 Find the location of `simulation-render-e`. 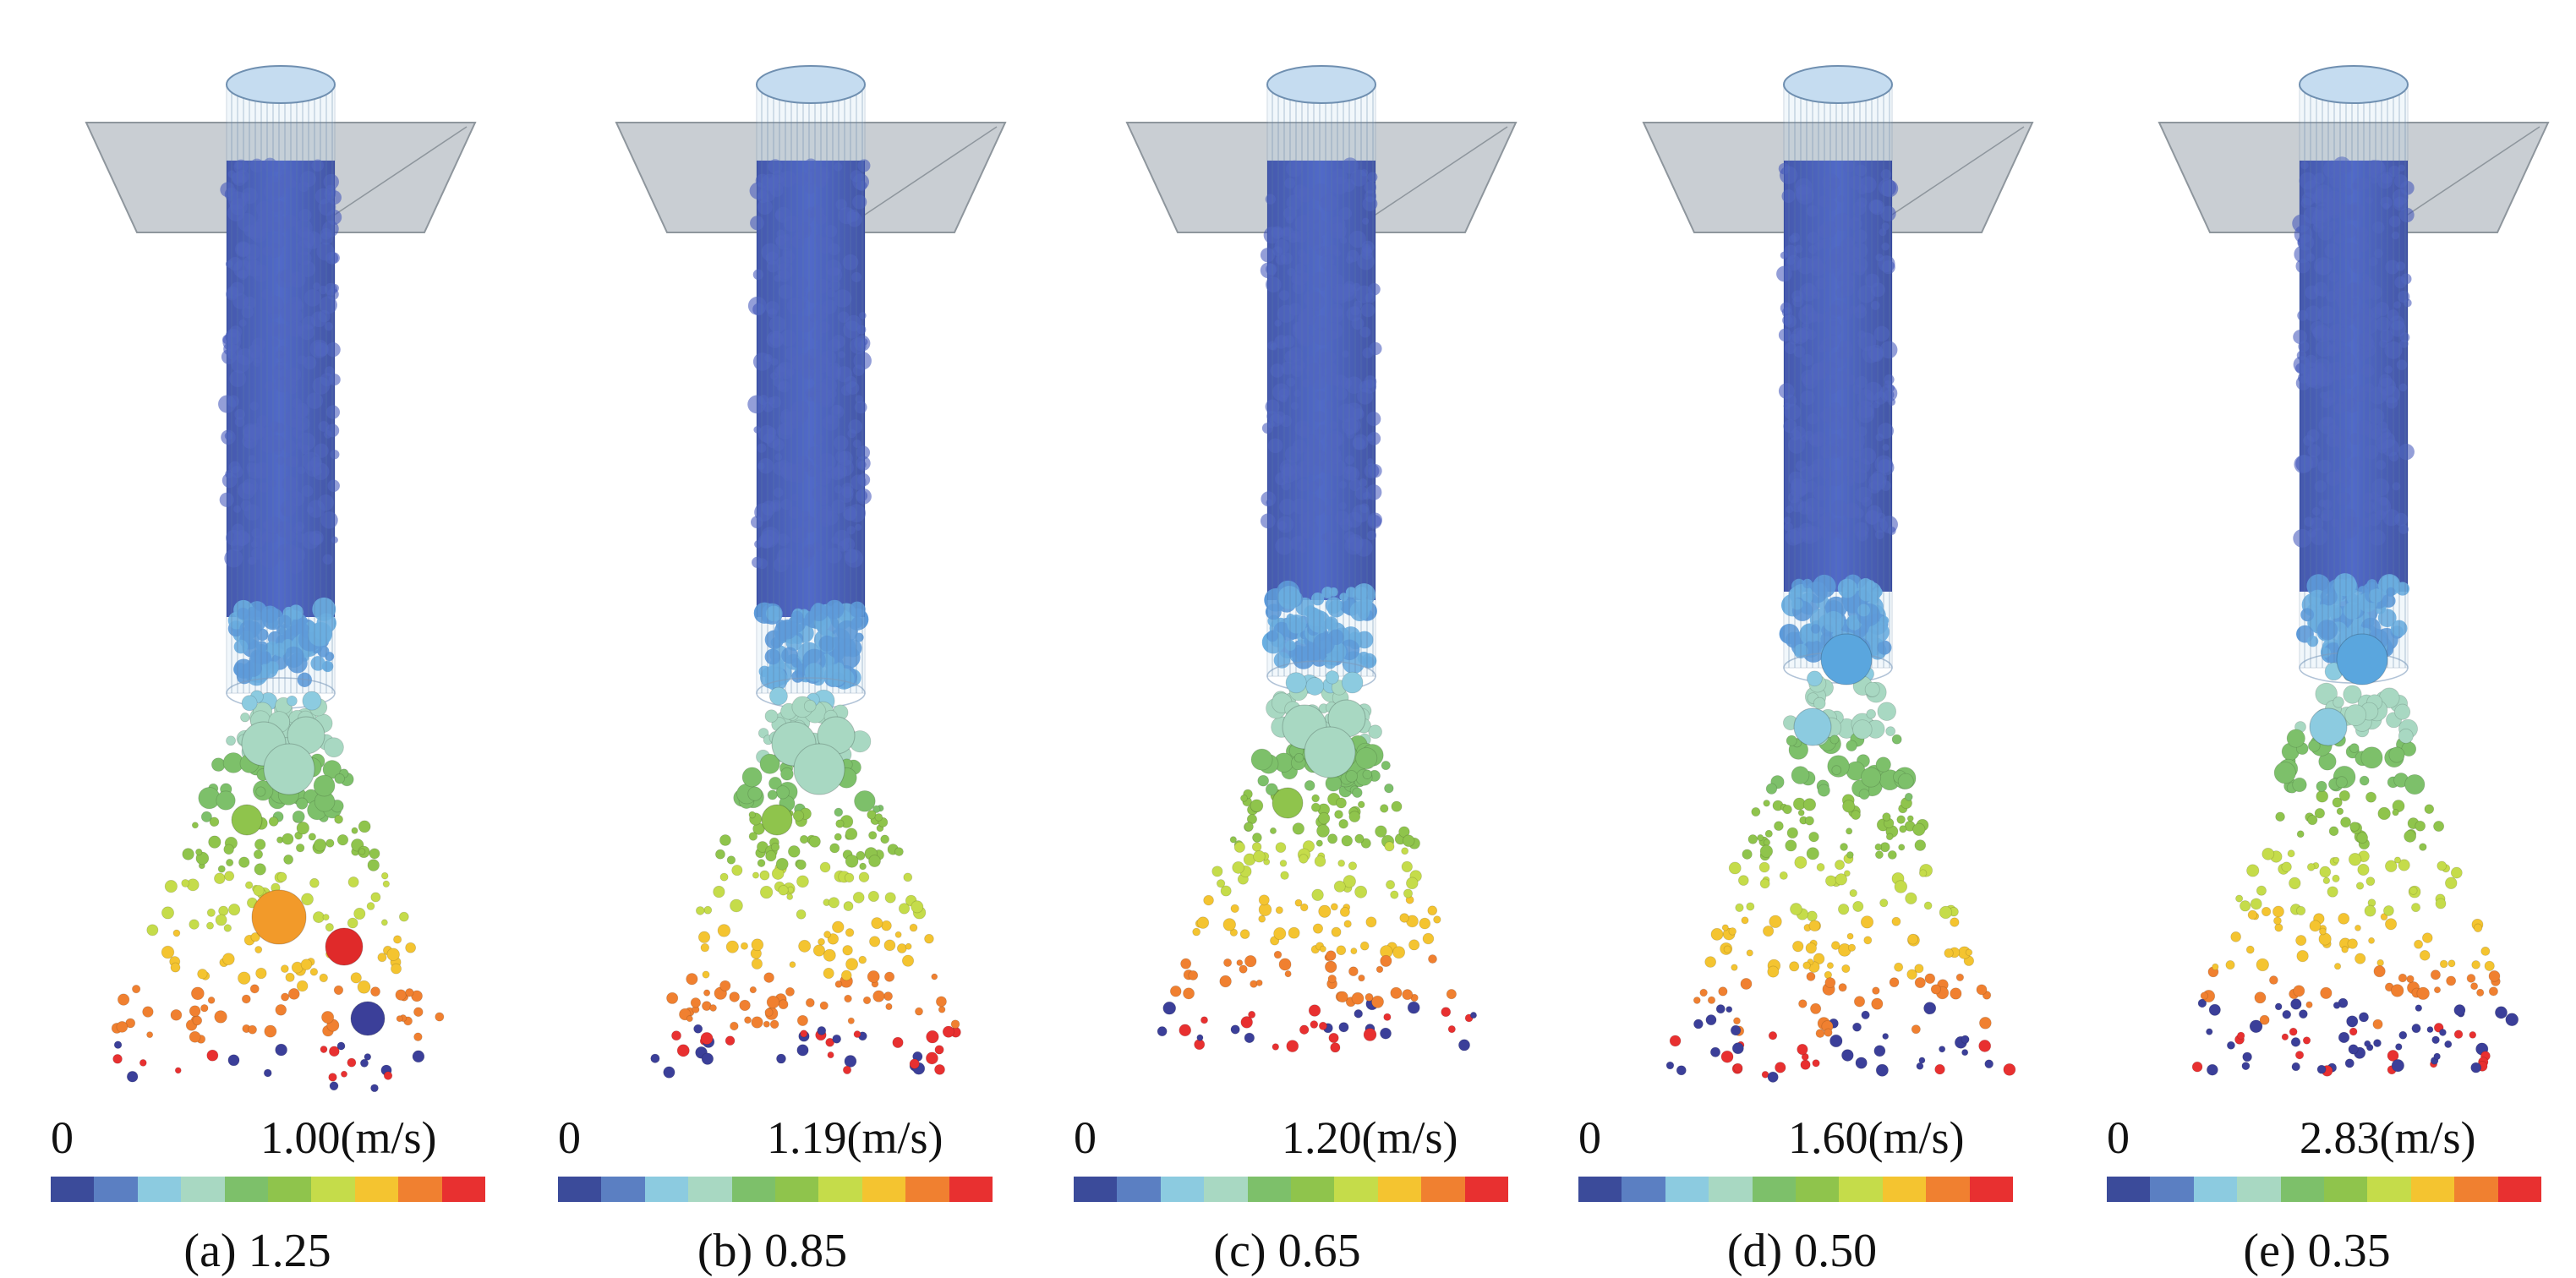

simulation-render-e is located at coordinates (2354, 571).